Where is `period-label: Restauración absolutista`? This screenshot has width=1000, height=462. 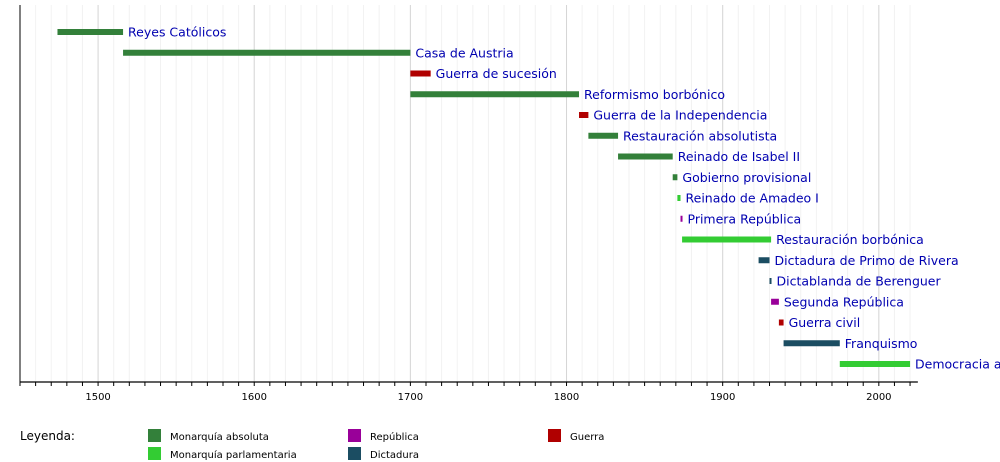 period-label: Restauración absolutista is located at coordinates (700, 135).